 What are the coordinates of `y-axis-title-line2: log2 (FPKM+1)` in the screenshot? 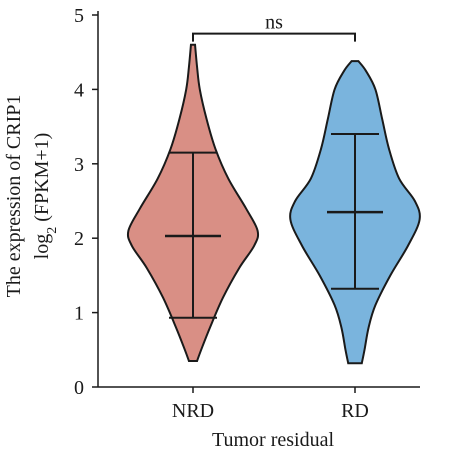 It's located at (45, 196).